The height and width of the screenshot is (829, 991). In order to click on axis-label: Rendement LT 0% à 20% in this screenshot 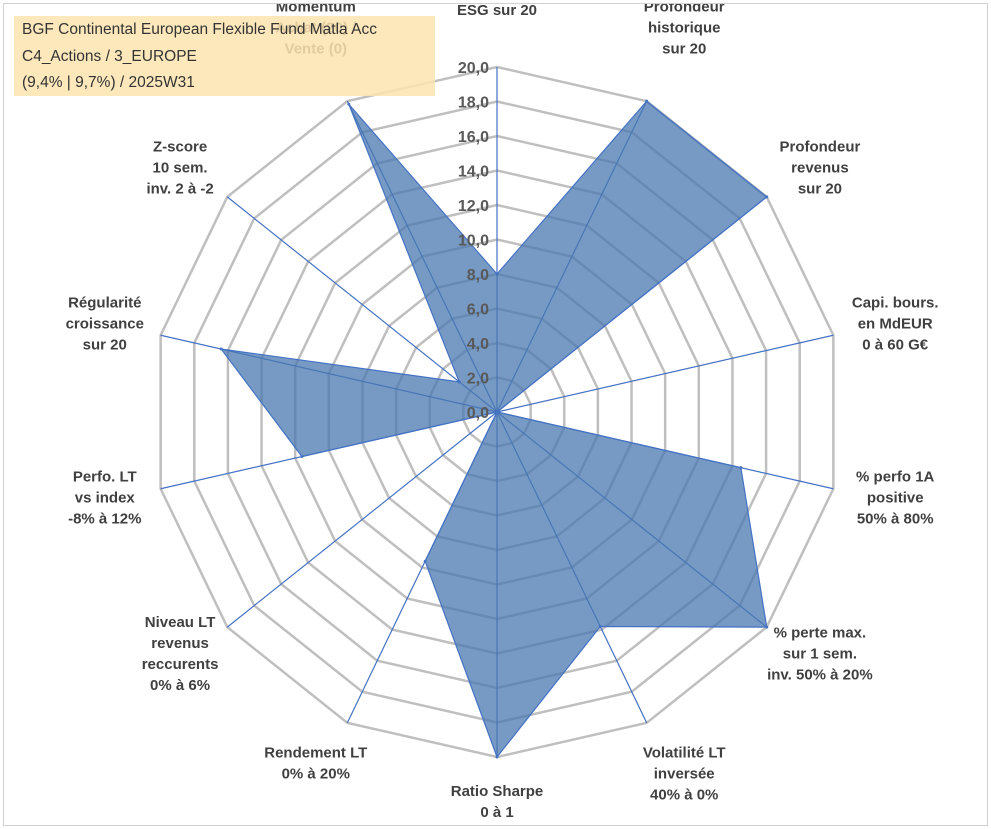, I will do `click(315, 763)`.